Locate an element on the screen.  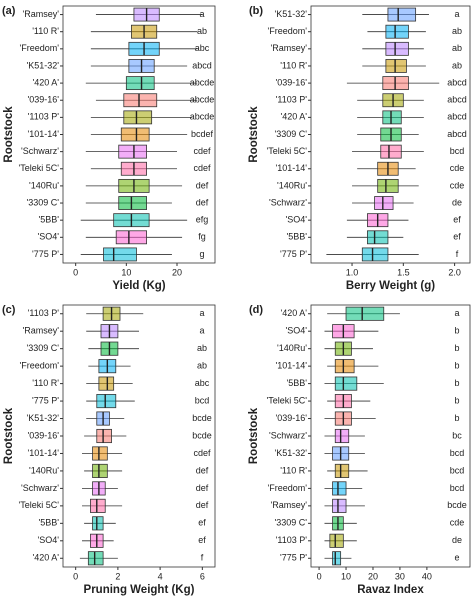
significance-letter: e is located at coordinates (456, 558).